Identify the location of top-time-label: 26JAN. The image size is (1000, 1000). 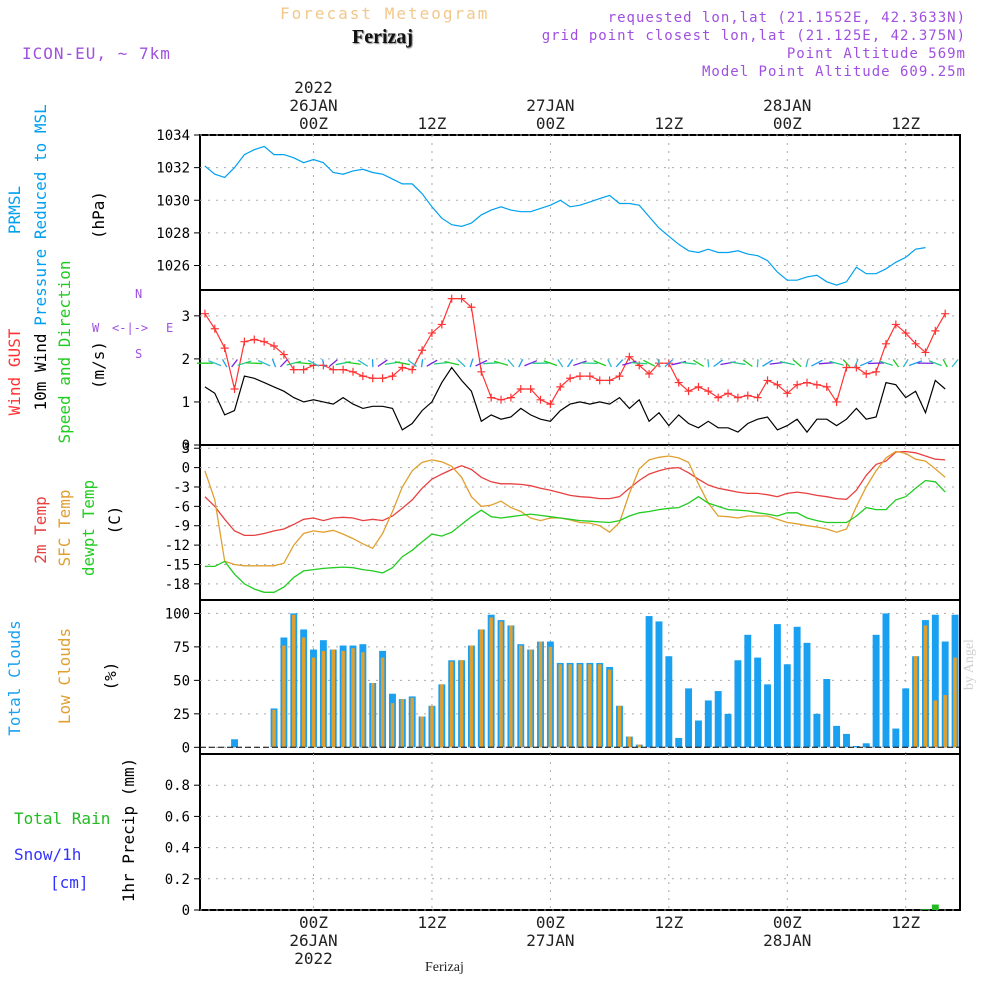
(313, 105).